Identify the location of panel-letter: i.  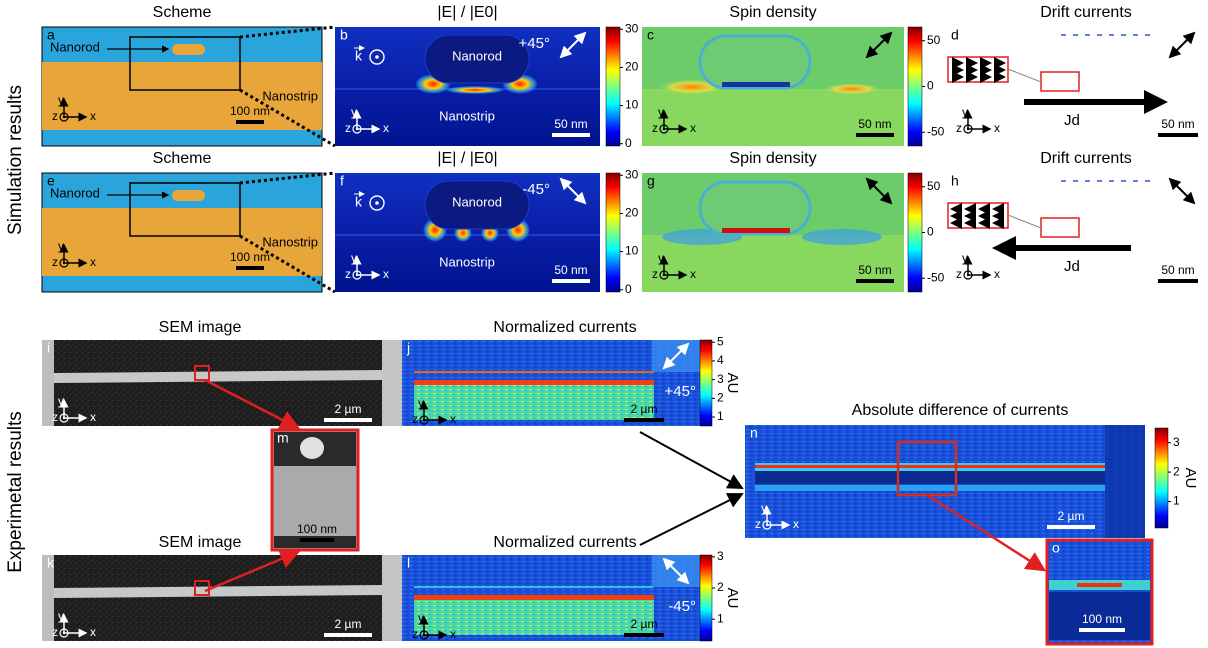
(48, 348).